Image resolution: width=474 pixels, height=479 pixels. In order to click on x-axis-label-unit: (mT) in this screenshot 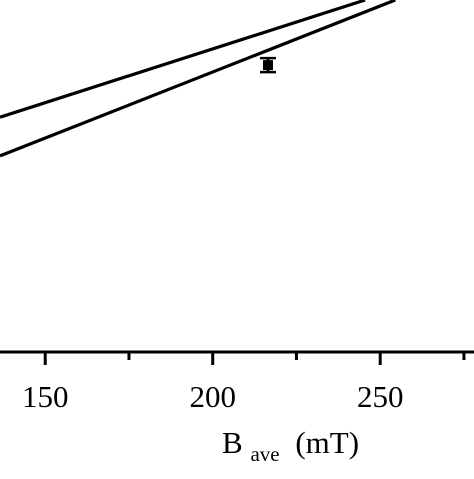, I will do `click(327, 442)`.